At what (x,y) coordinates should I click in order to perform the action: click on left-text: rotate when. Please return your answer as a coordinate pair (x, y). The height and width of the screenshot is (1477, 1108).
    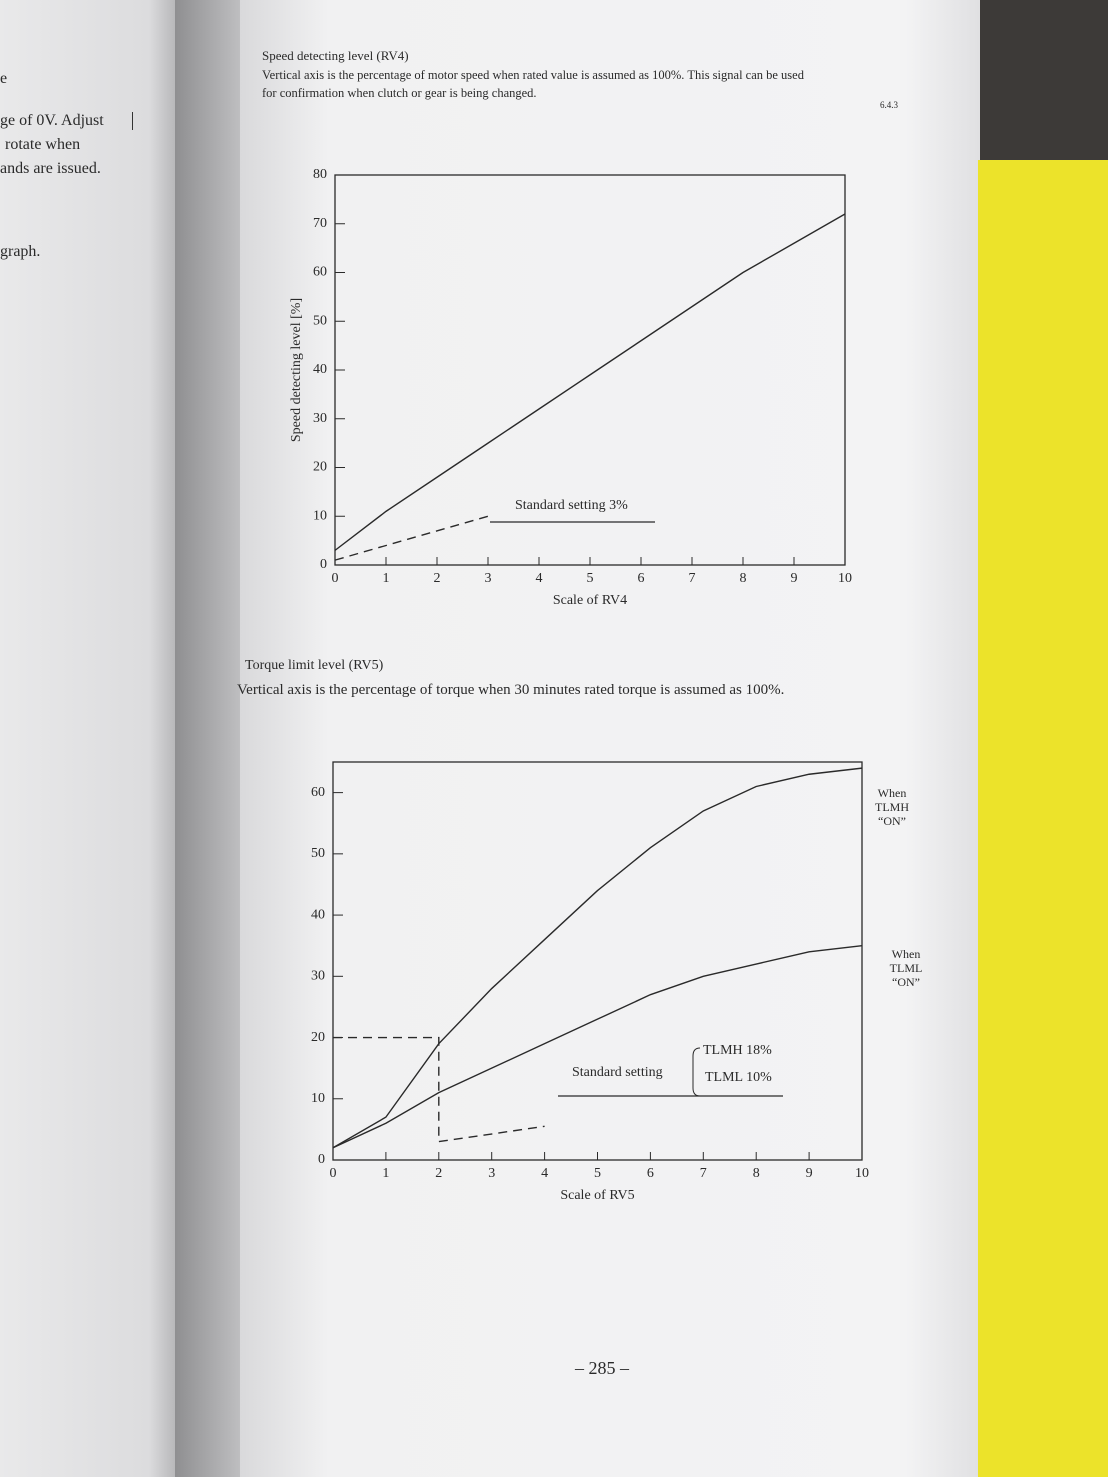
    Looking at the image, I should click on (43, 144).